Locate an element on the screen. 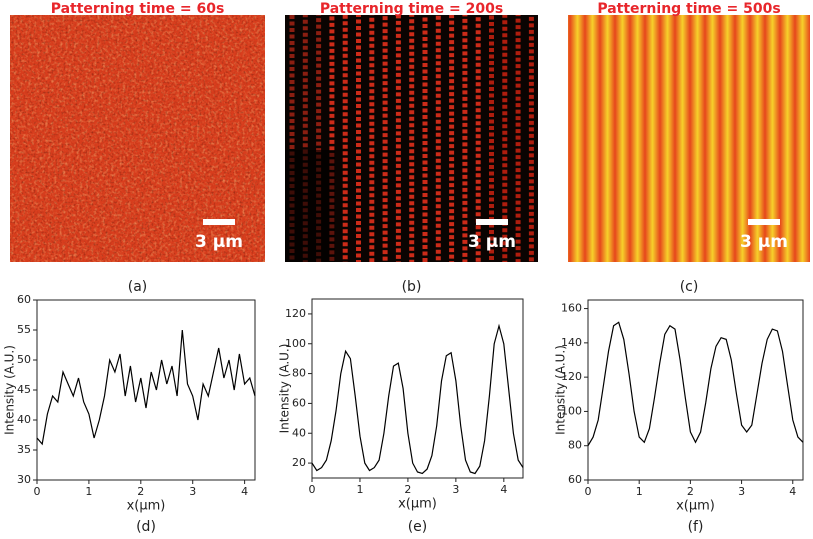 The image size is (813, 539). y-tick-label: 160 is located at coordinates (571, 308).